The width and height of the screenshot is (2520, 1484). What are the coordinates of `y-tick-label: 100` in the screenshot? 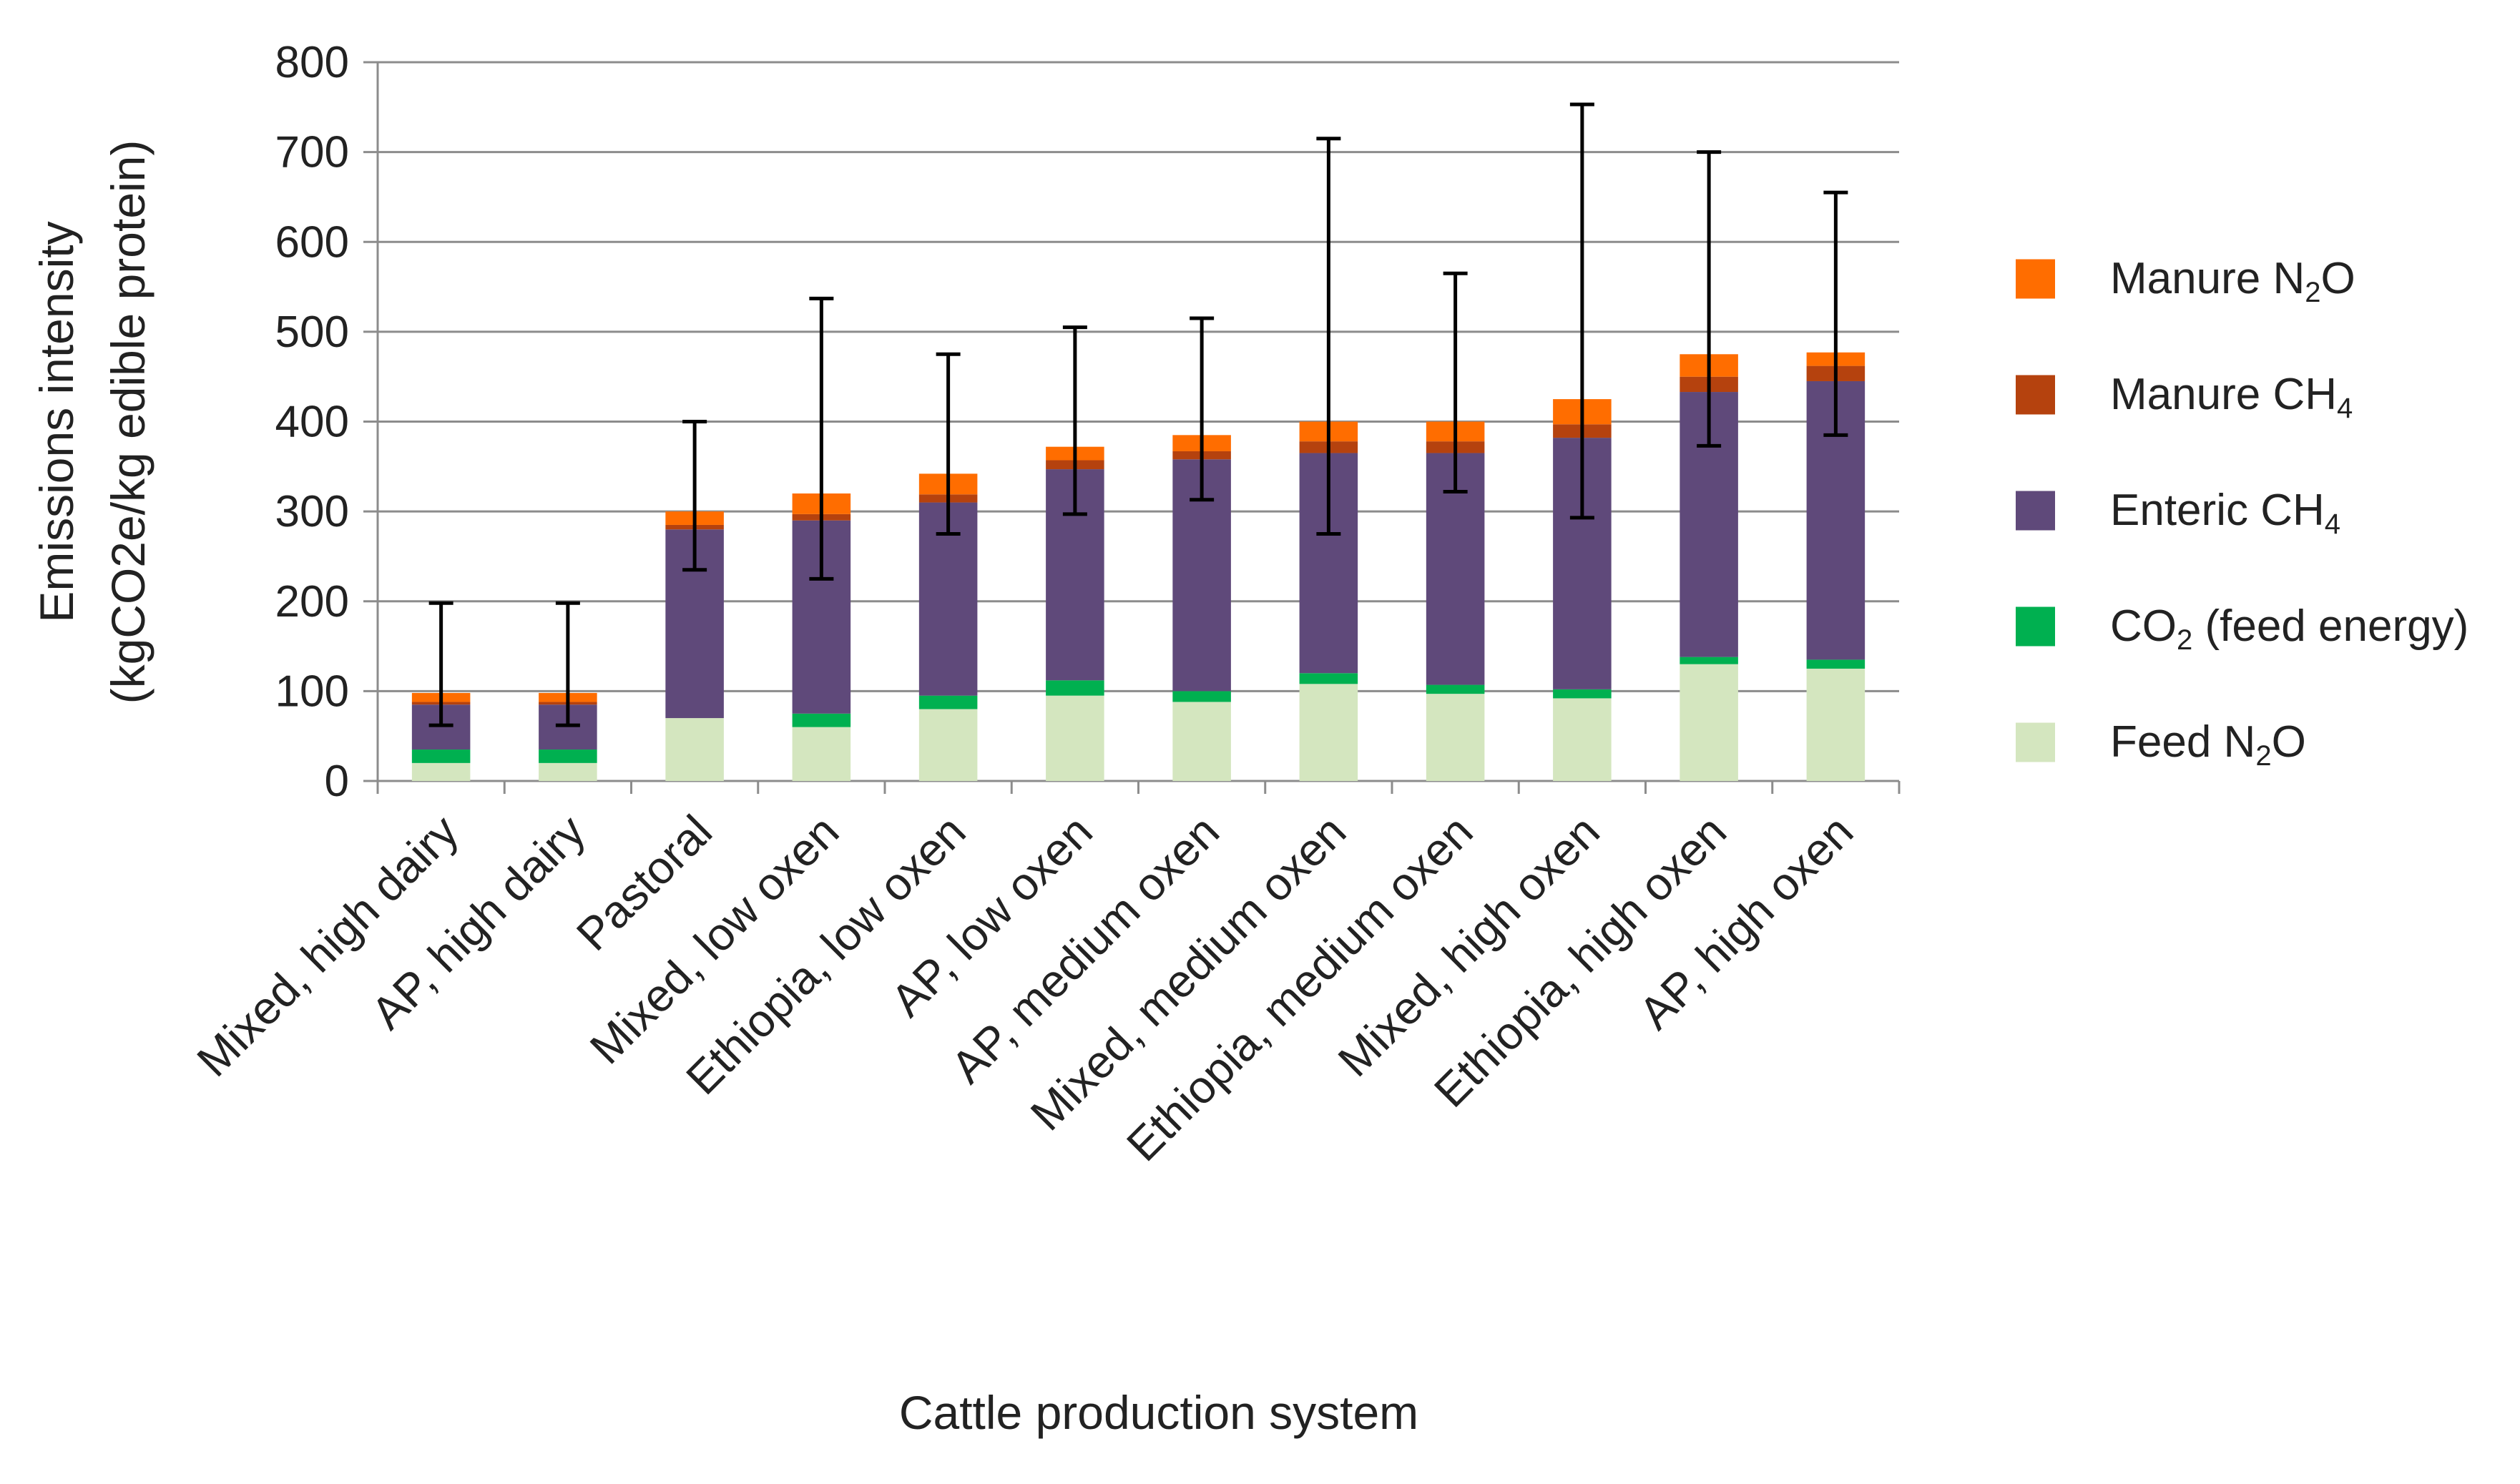 It's located at (312, 691).